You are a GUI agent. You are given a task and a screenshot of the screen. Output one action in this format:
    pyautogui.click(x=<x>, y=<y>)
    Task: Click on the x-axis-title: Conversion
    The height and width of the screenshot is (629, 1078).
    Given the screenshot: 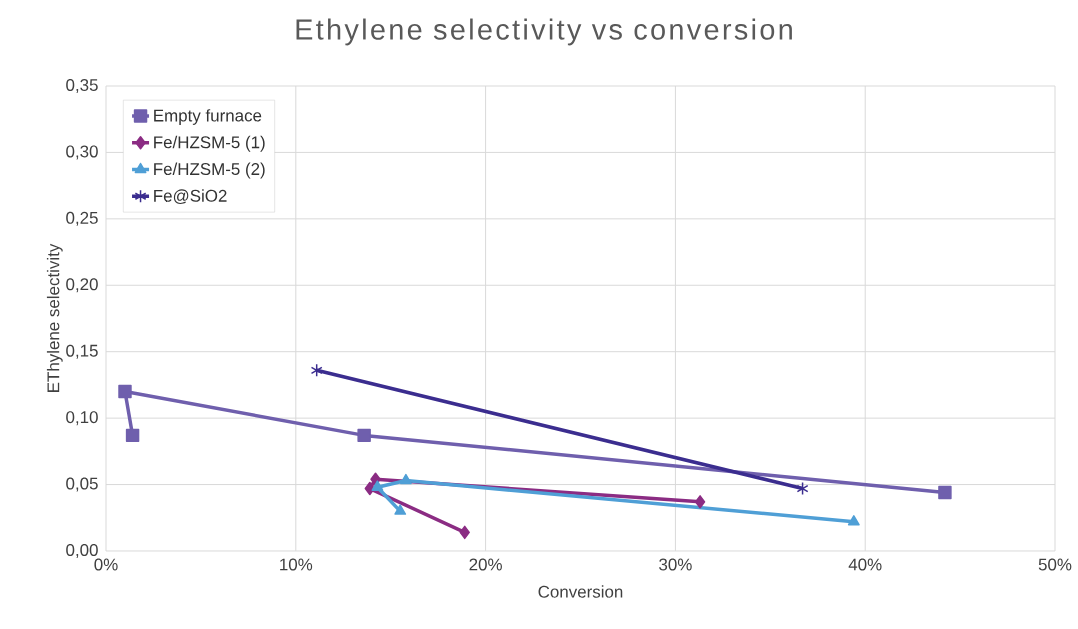 What is the action you would take?
    pyautogui.click(x=580, y=591)
    